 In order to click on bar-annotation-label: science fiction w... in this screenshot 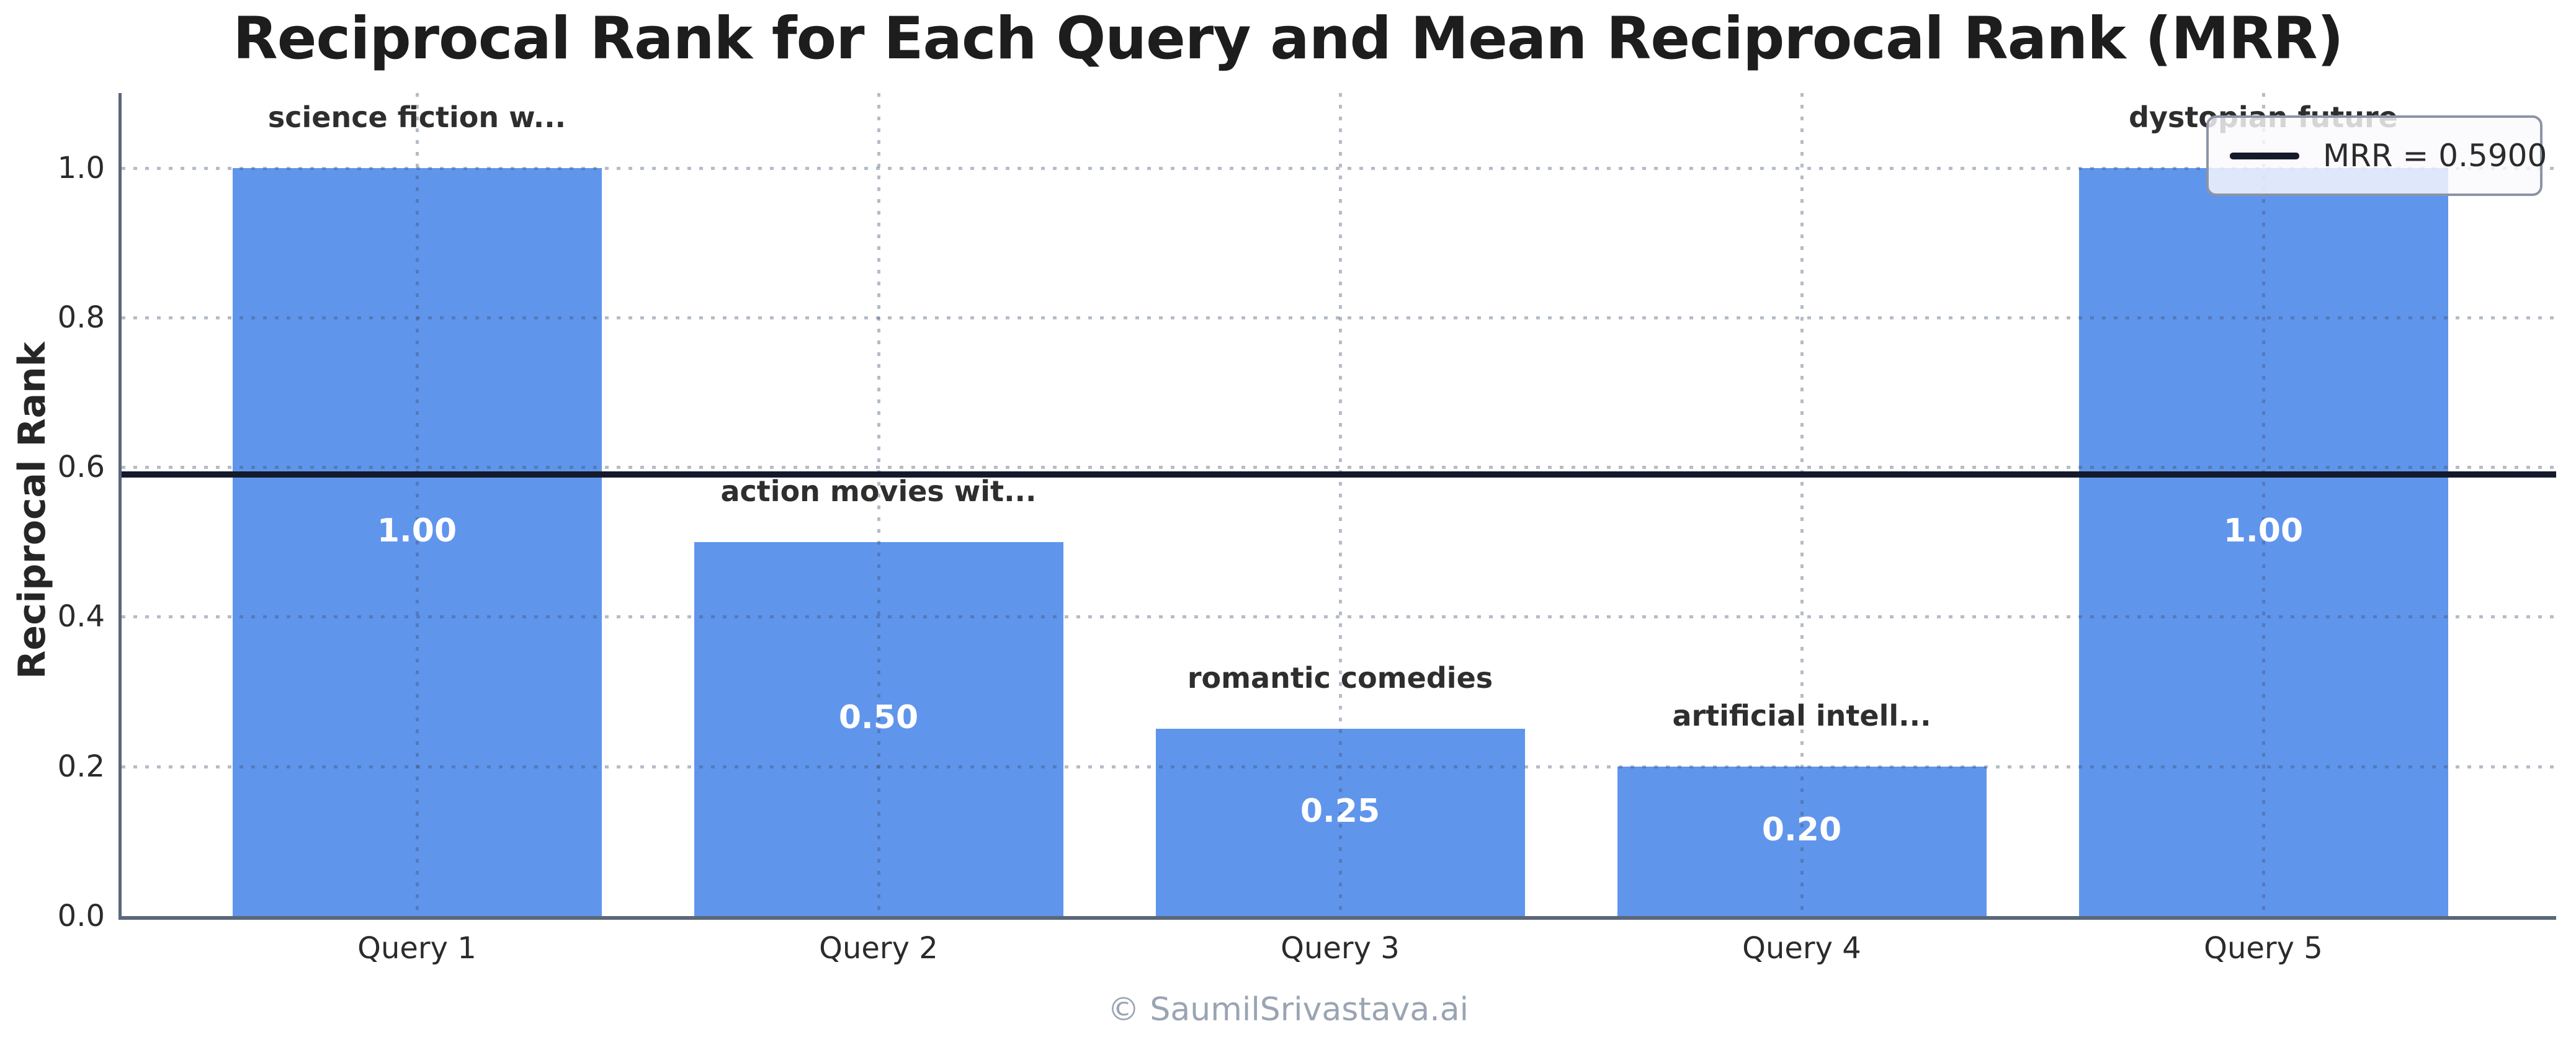, I will do `click(416, 117)`.